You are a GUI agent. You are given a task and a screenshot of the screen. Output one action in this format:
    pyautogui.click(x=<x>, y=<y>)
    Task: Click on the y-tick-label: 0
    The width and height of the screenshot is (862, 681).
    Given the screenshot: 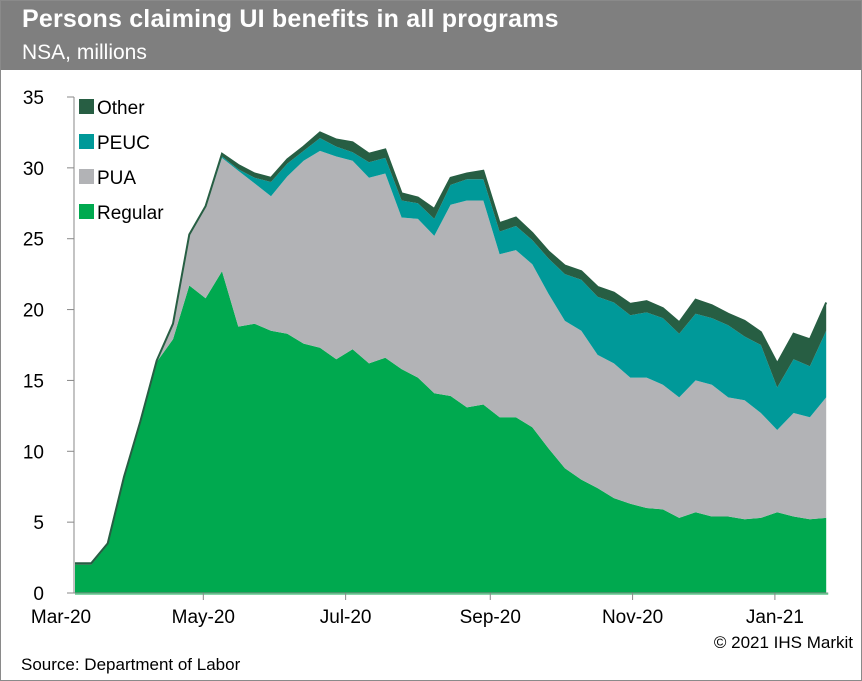 What is the action you would take?
    pyautogui.click(x=38, y=594)
    